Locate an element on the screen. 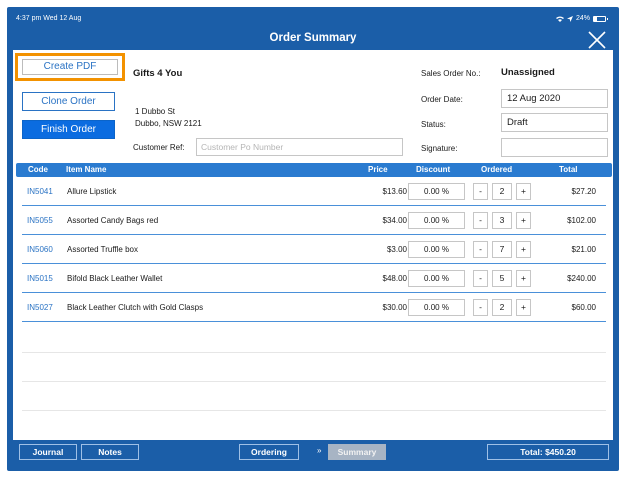 The width and height of the screenshot is (626, 478). customer-address-line1: 1 Dubbo St is located at coordinates (155, 111).